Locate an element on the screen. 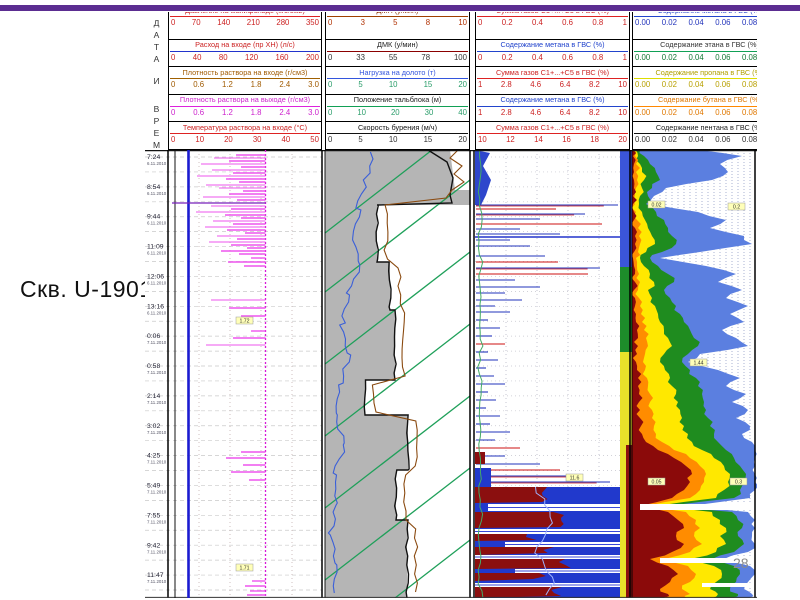  scale-tick: 0.6 is located at coordinates (567, 57).